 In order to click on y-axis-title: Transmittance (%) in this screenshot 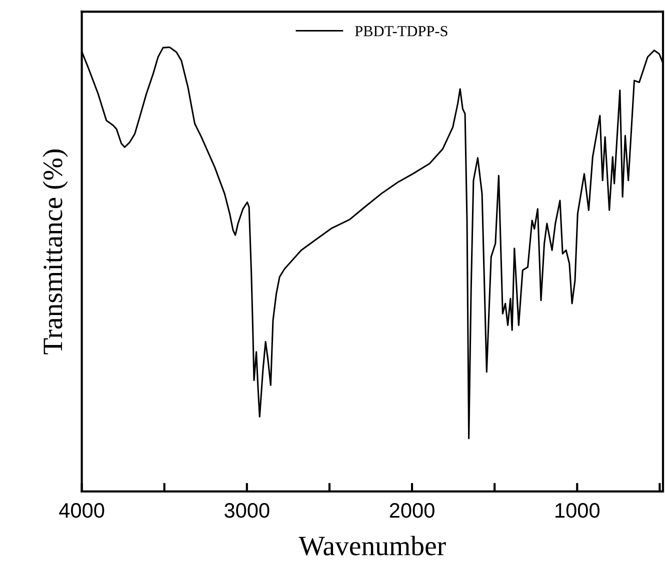, I will do `click(55, 252)`.